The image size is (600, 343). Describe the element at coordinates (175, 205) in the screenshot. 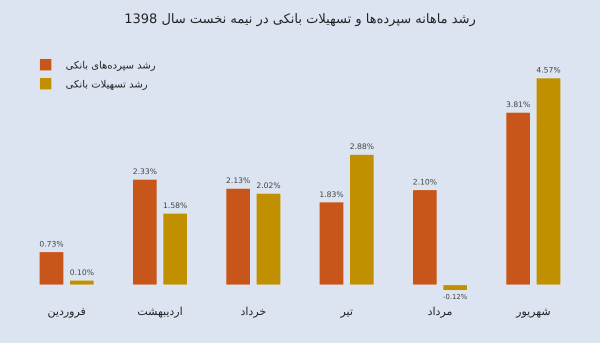

I see `data-label: 1.58%` at that location.